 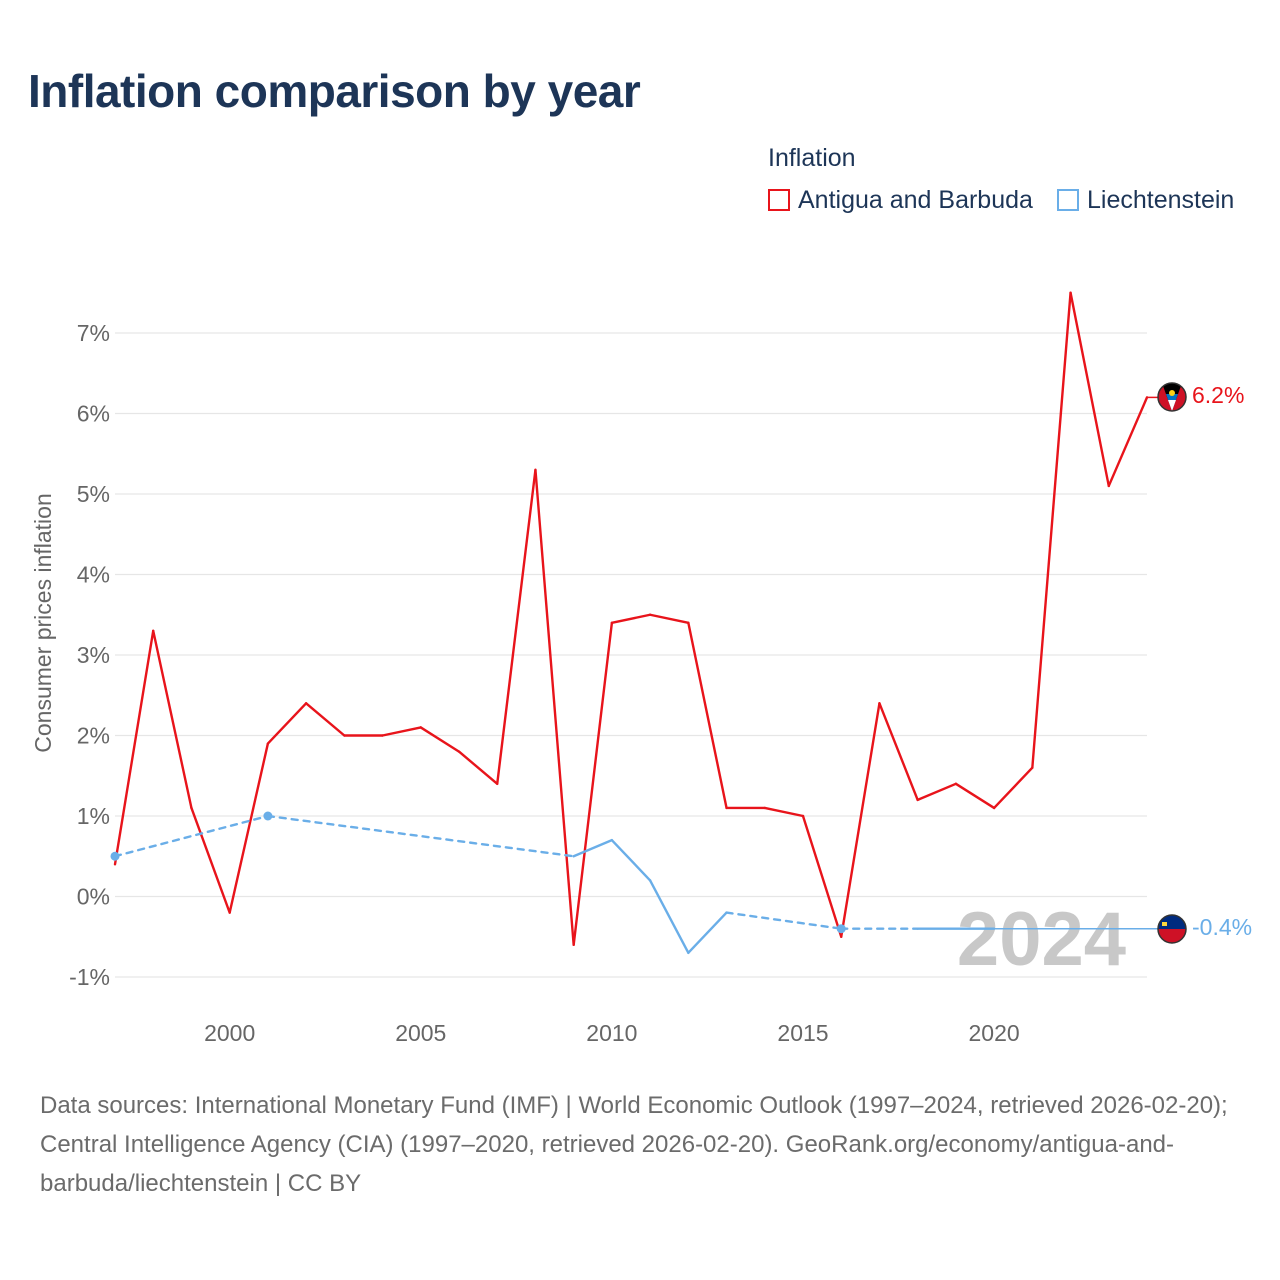 What do you see at coordinates (1068, 200) in the screenshot?
I see `legend-swatch-liechtenstein` at bounding box center [1068, 200].